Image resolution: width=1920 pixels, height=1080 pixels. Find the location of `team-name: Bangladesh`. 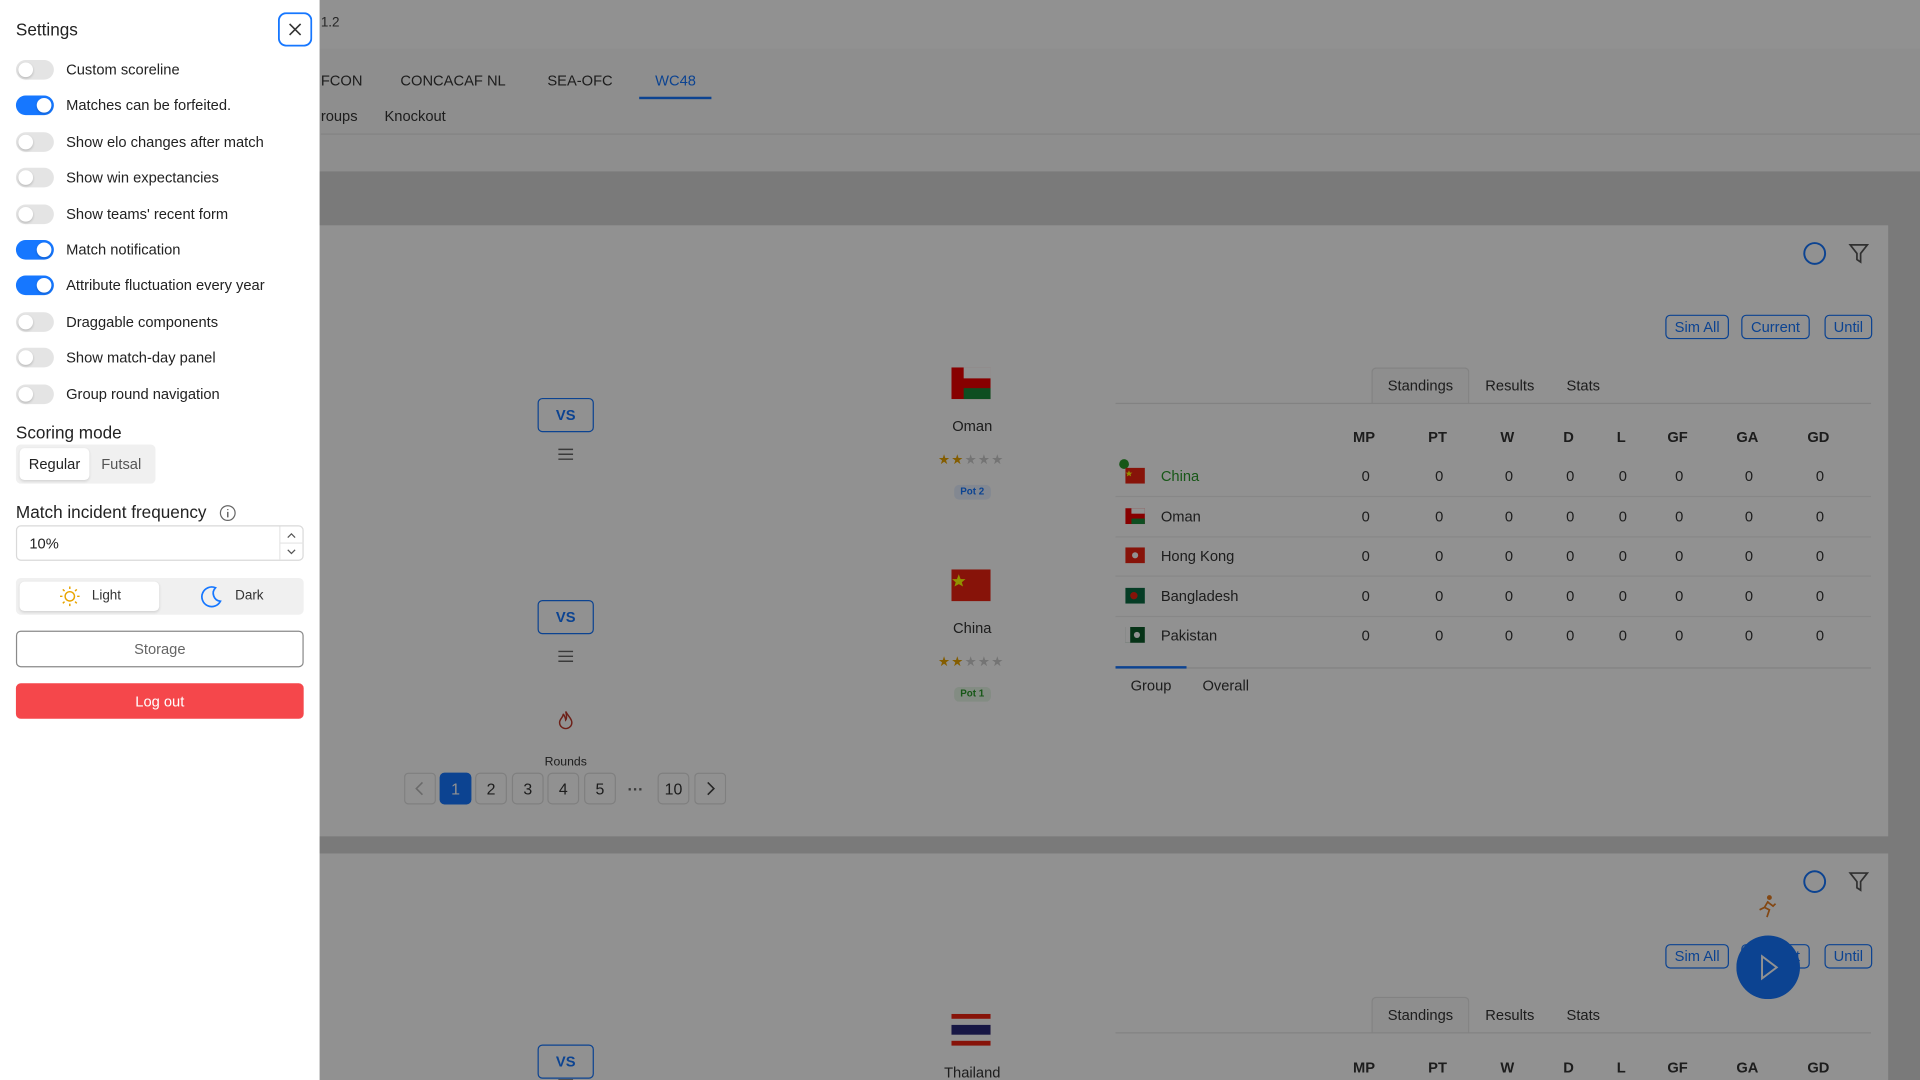

team-name: Bangladesh is located at coordinates (1199, 596).